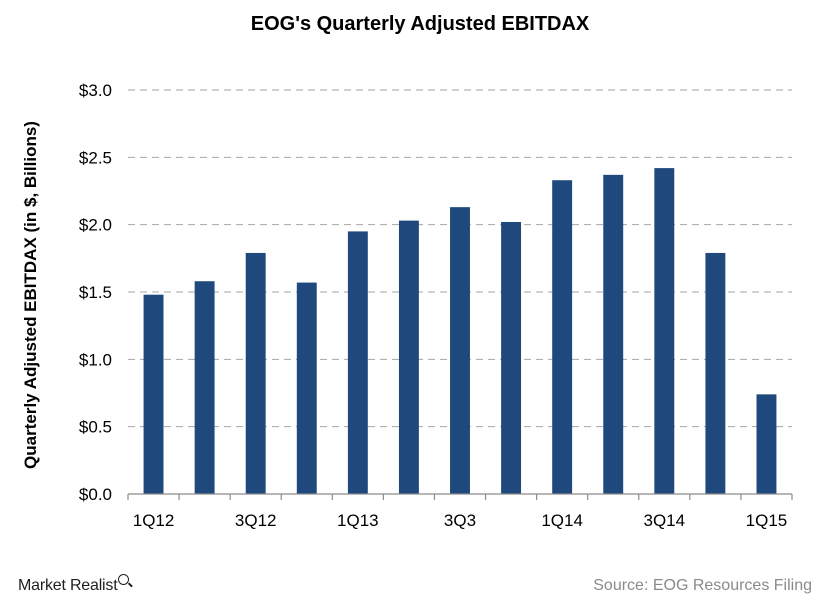 This screenshot has width=840, height=607. I want to click on x-tick-label: 3Q14, so click(665, 520).